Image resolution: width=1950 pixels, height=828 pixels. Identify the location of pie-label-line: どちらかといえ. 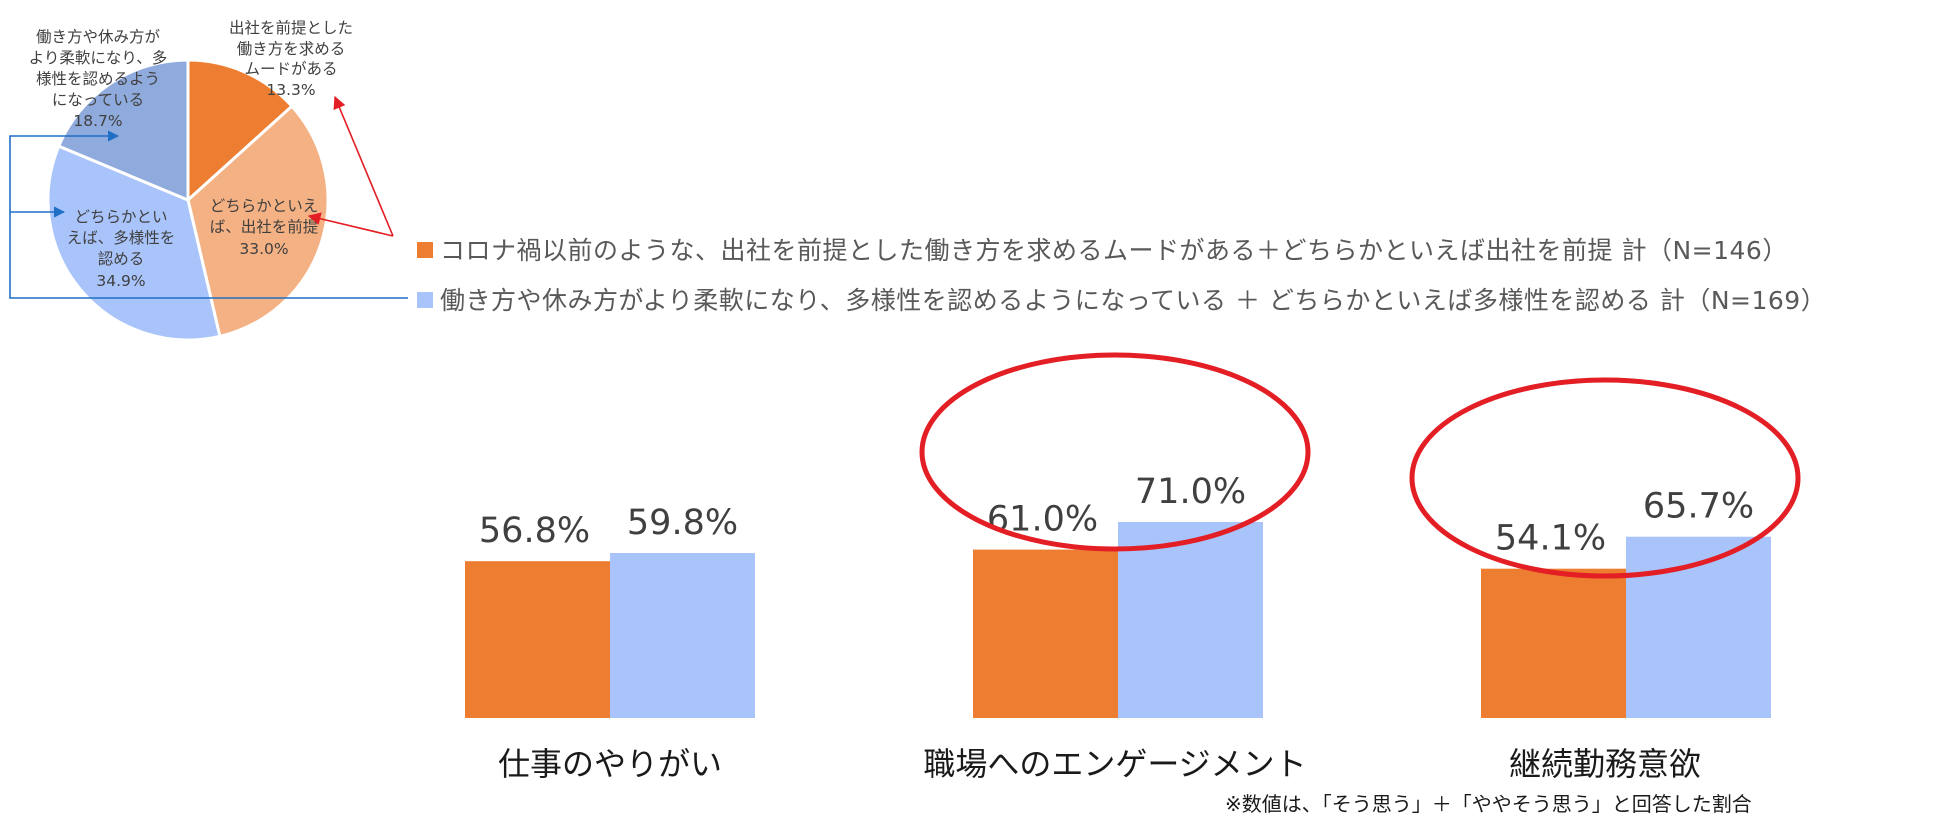
(264, 206).